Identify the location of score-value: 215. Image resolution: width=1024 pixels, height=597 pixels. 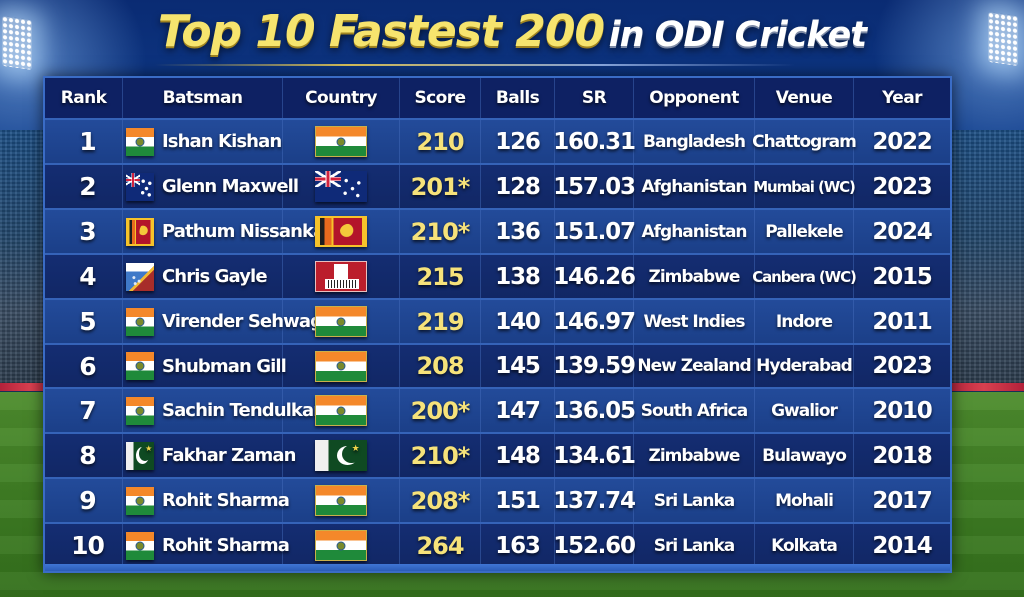
(440, 276).